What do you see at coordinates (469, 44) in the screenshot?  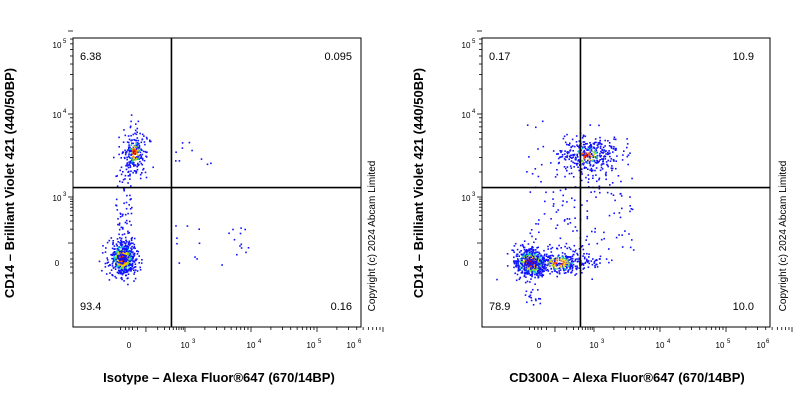 I see `y-tick-1e5: 10 5` at bounding box center [469, 44].